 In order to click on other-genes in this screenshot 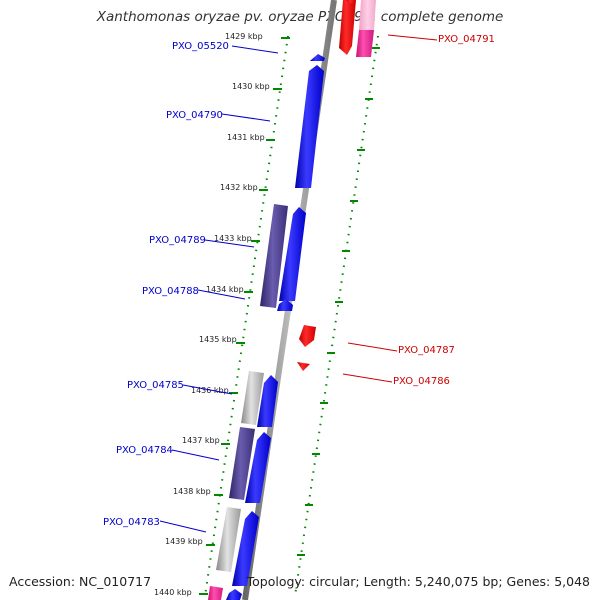, I will do `click(248, 402)`.